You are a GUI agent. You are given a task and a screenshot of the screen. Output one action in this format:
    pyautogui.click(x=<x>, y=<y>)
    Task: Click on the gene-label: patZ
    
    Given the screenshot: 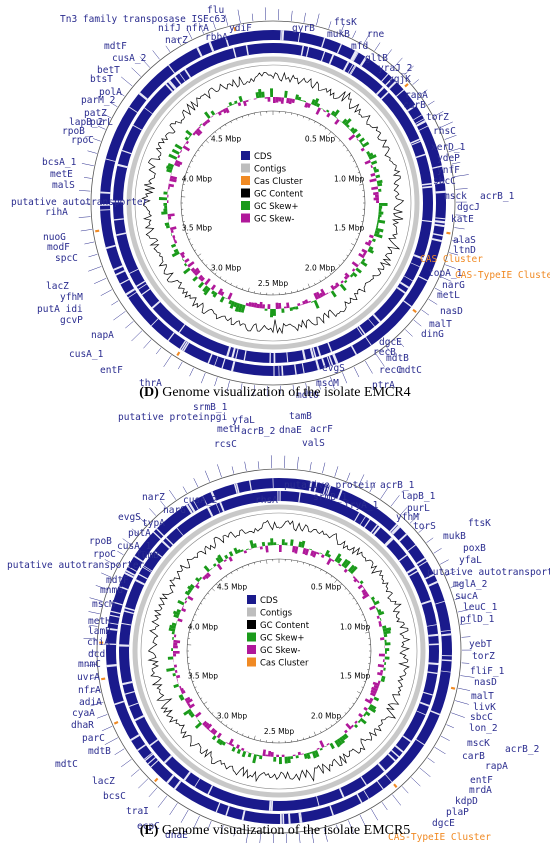 What is the action you would take?
    pyautogui.click(x=95, y=113)
    